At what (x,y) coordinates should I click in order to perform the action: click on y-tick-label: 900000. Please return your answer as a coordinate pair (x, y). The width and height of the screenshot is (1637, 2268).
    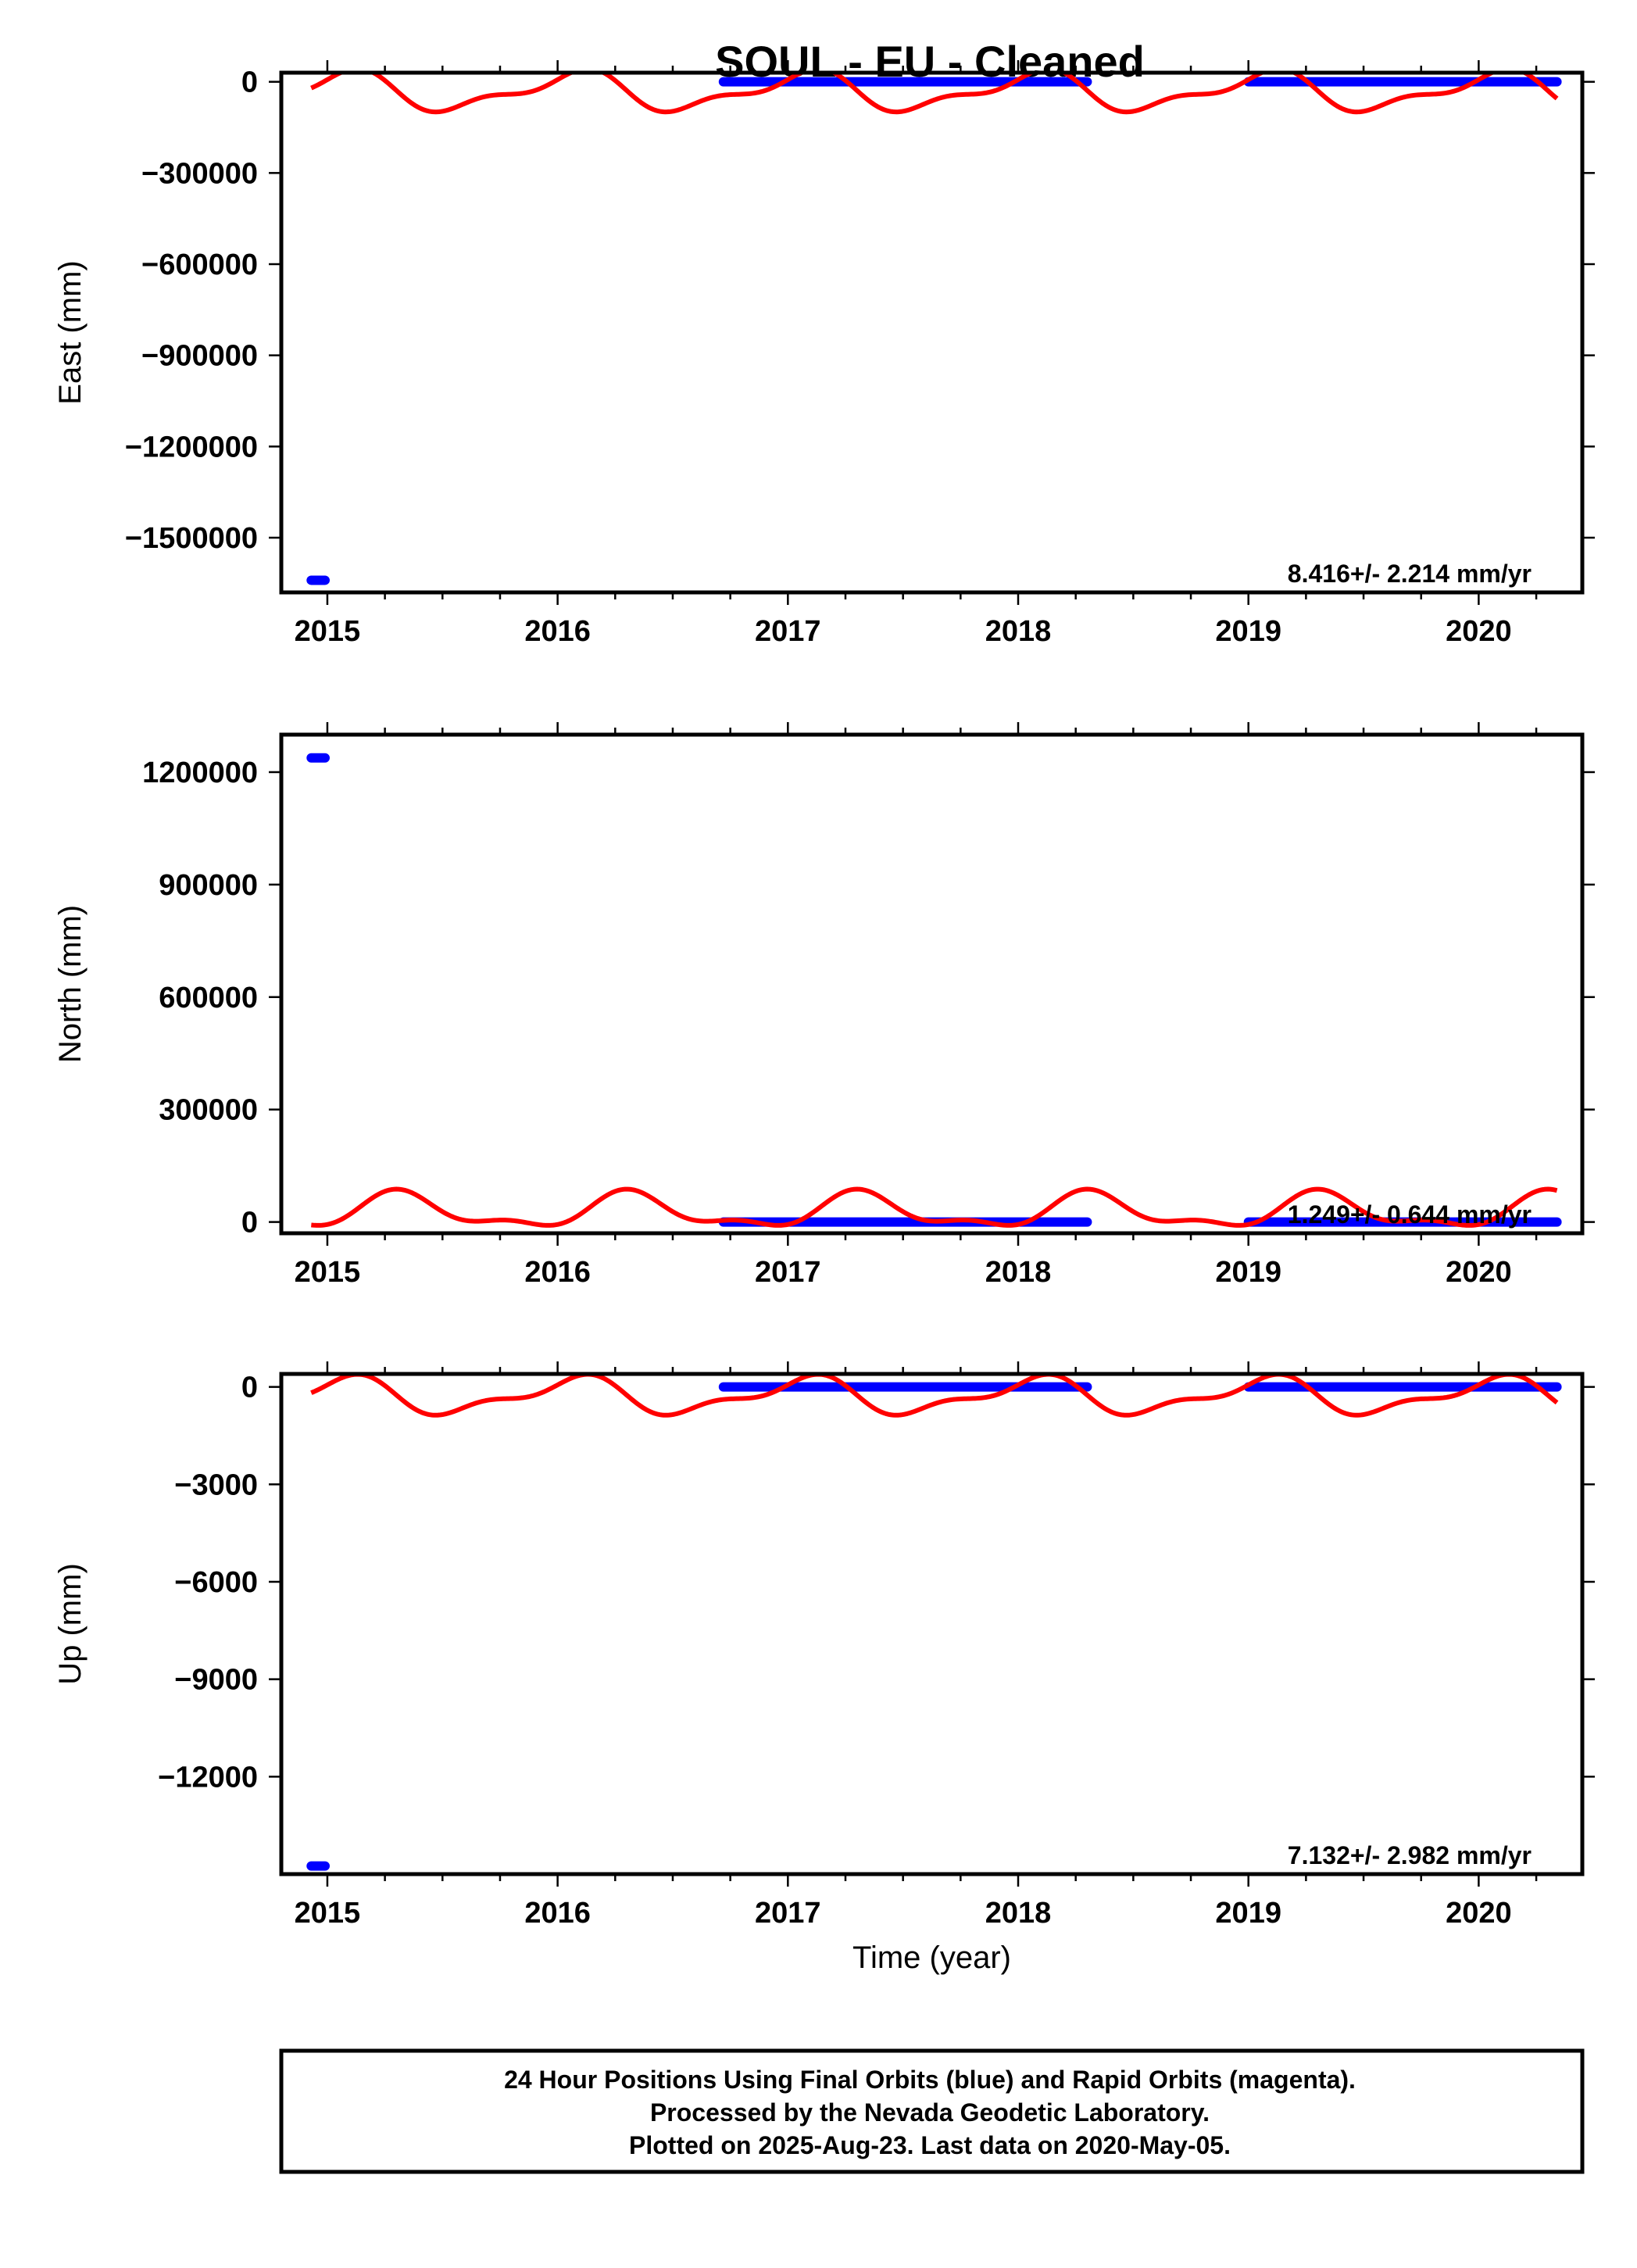
    Looking at the image, I should click on (208, 886).